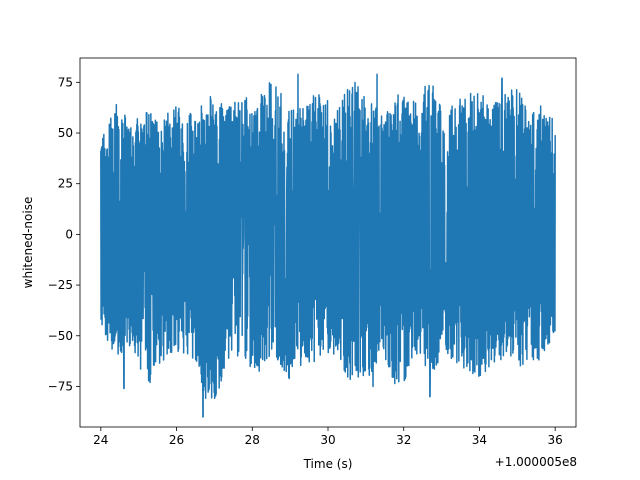 Image resolution: width=640 pixels, height=480 pixels. I want to click on y-tick-label: −25, so click(60, 285).